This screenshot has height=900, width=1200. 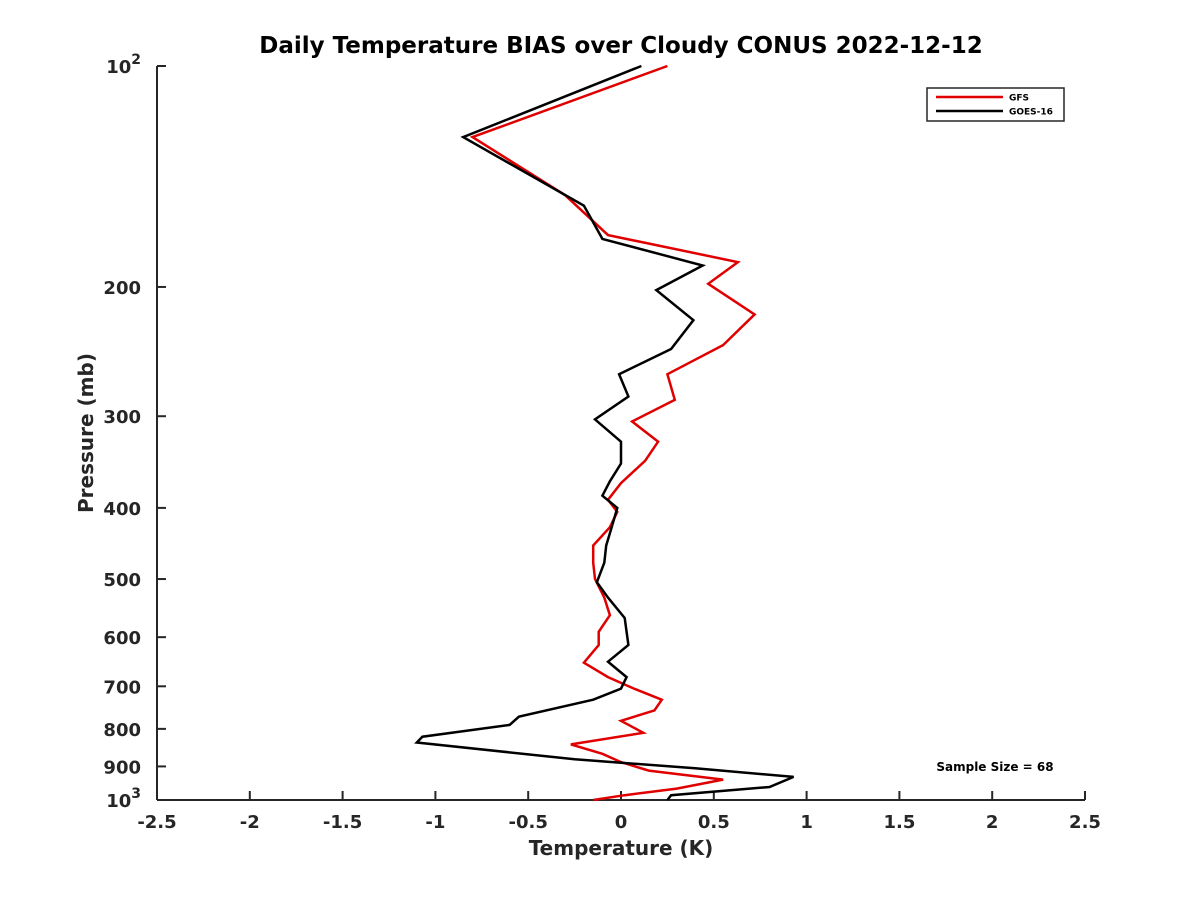 I want to click on y-tick-label: 300, so click(x=122, y=417).